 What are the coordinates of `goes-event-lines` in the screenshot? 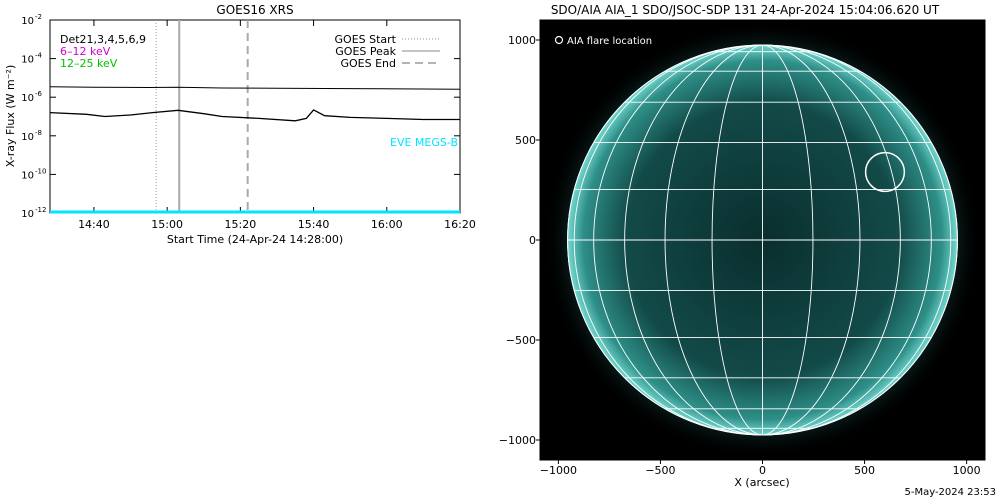 It's located at (202, 116).